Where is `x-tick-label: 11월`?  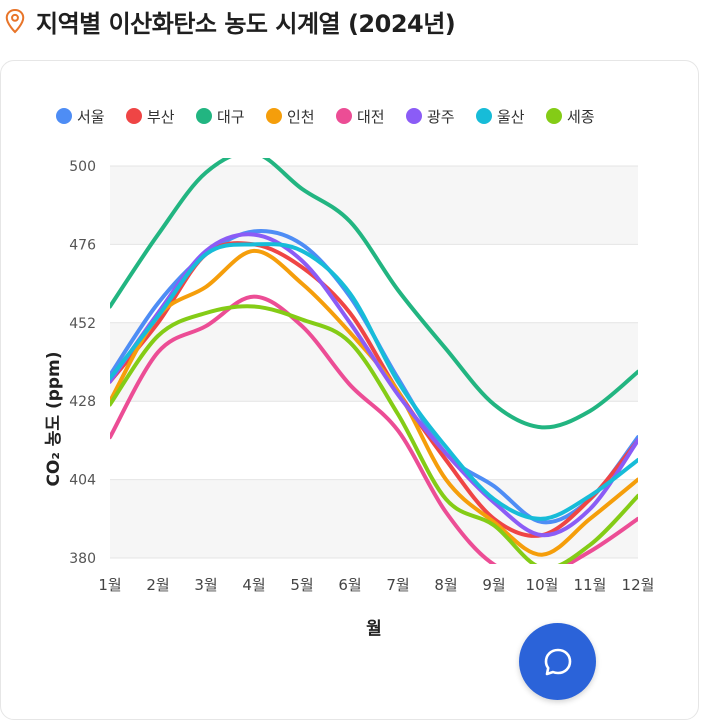 x-tick-label: 11월 is located at coordinates (590, 585).